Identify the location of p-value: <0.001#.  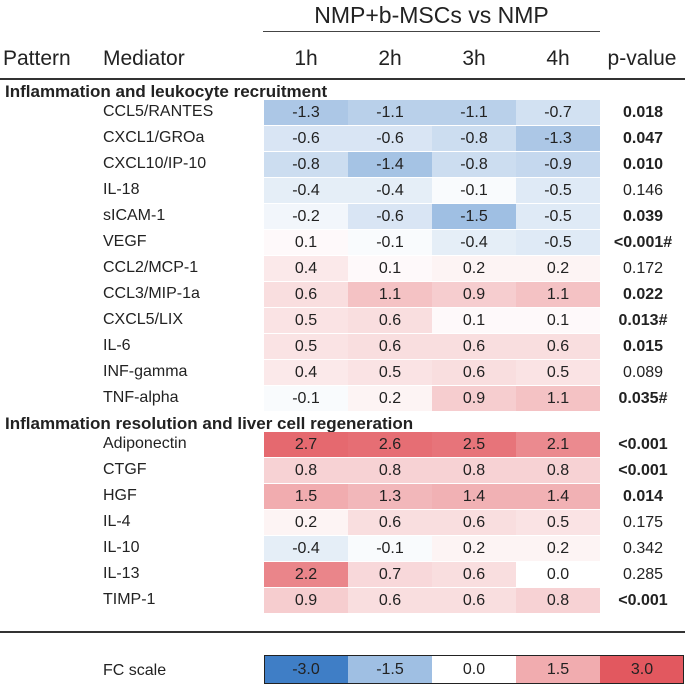
(643, 242).